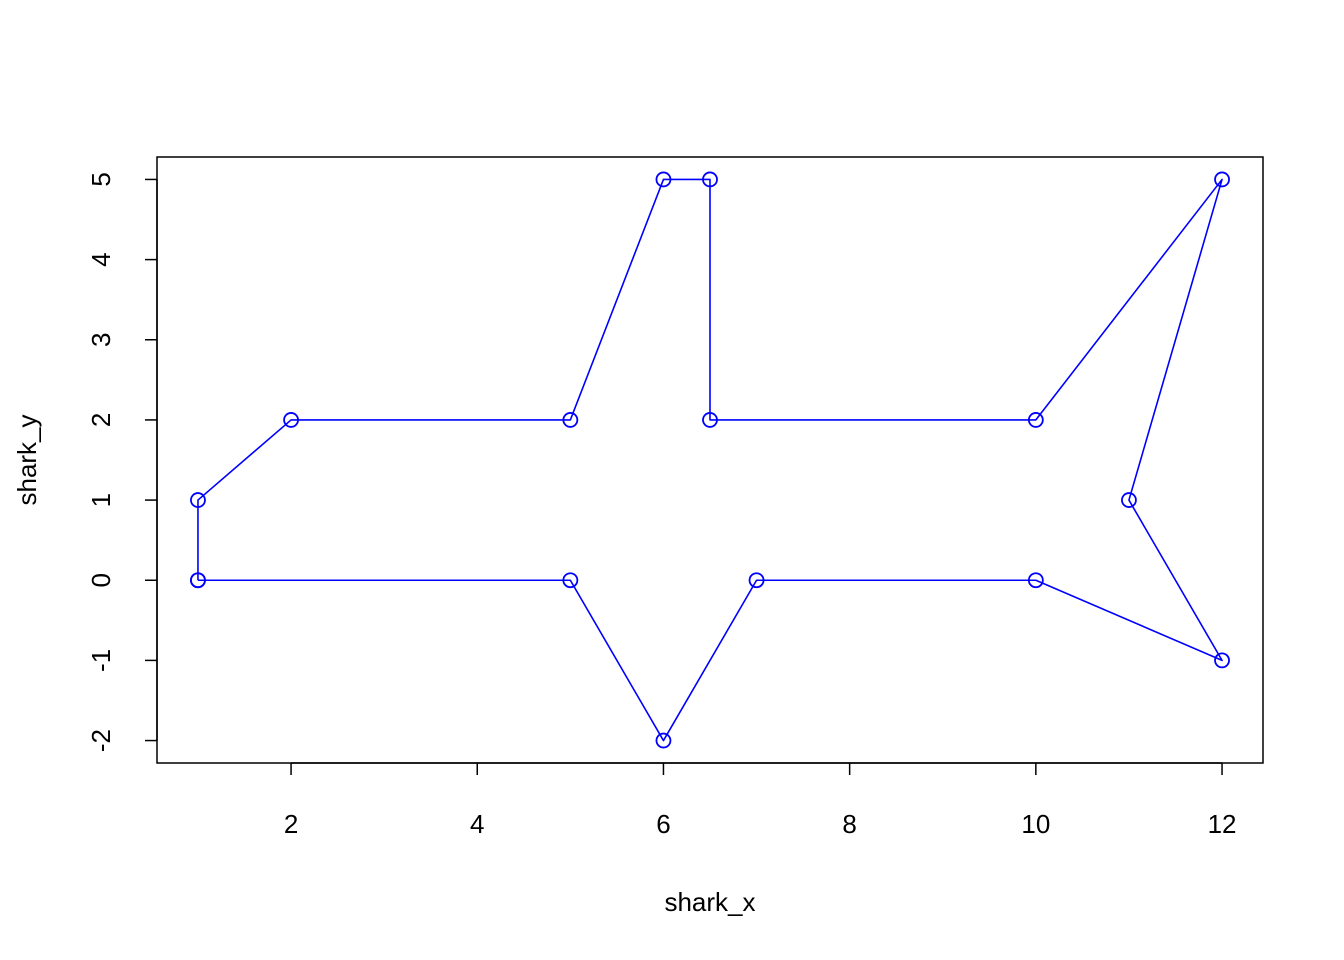  I want to click on x-tick-label: 10, so click(1035, 824).